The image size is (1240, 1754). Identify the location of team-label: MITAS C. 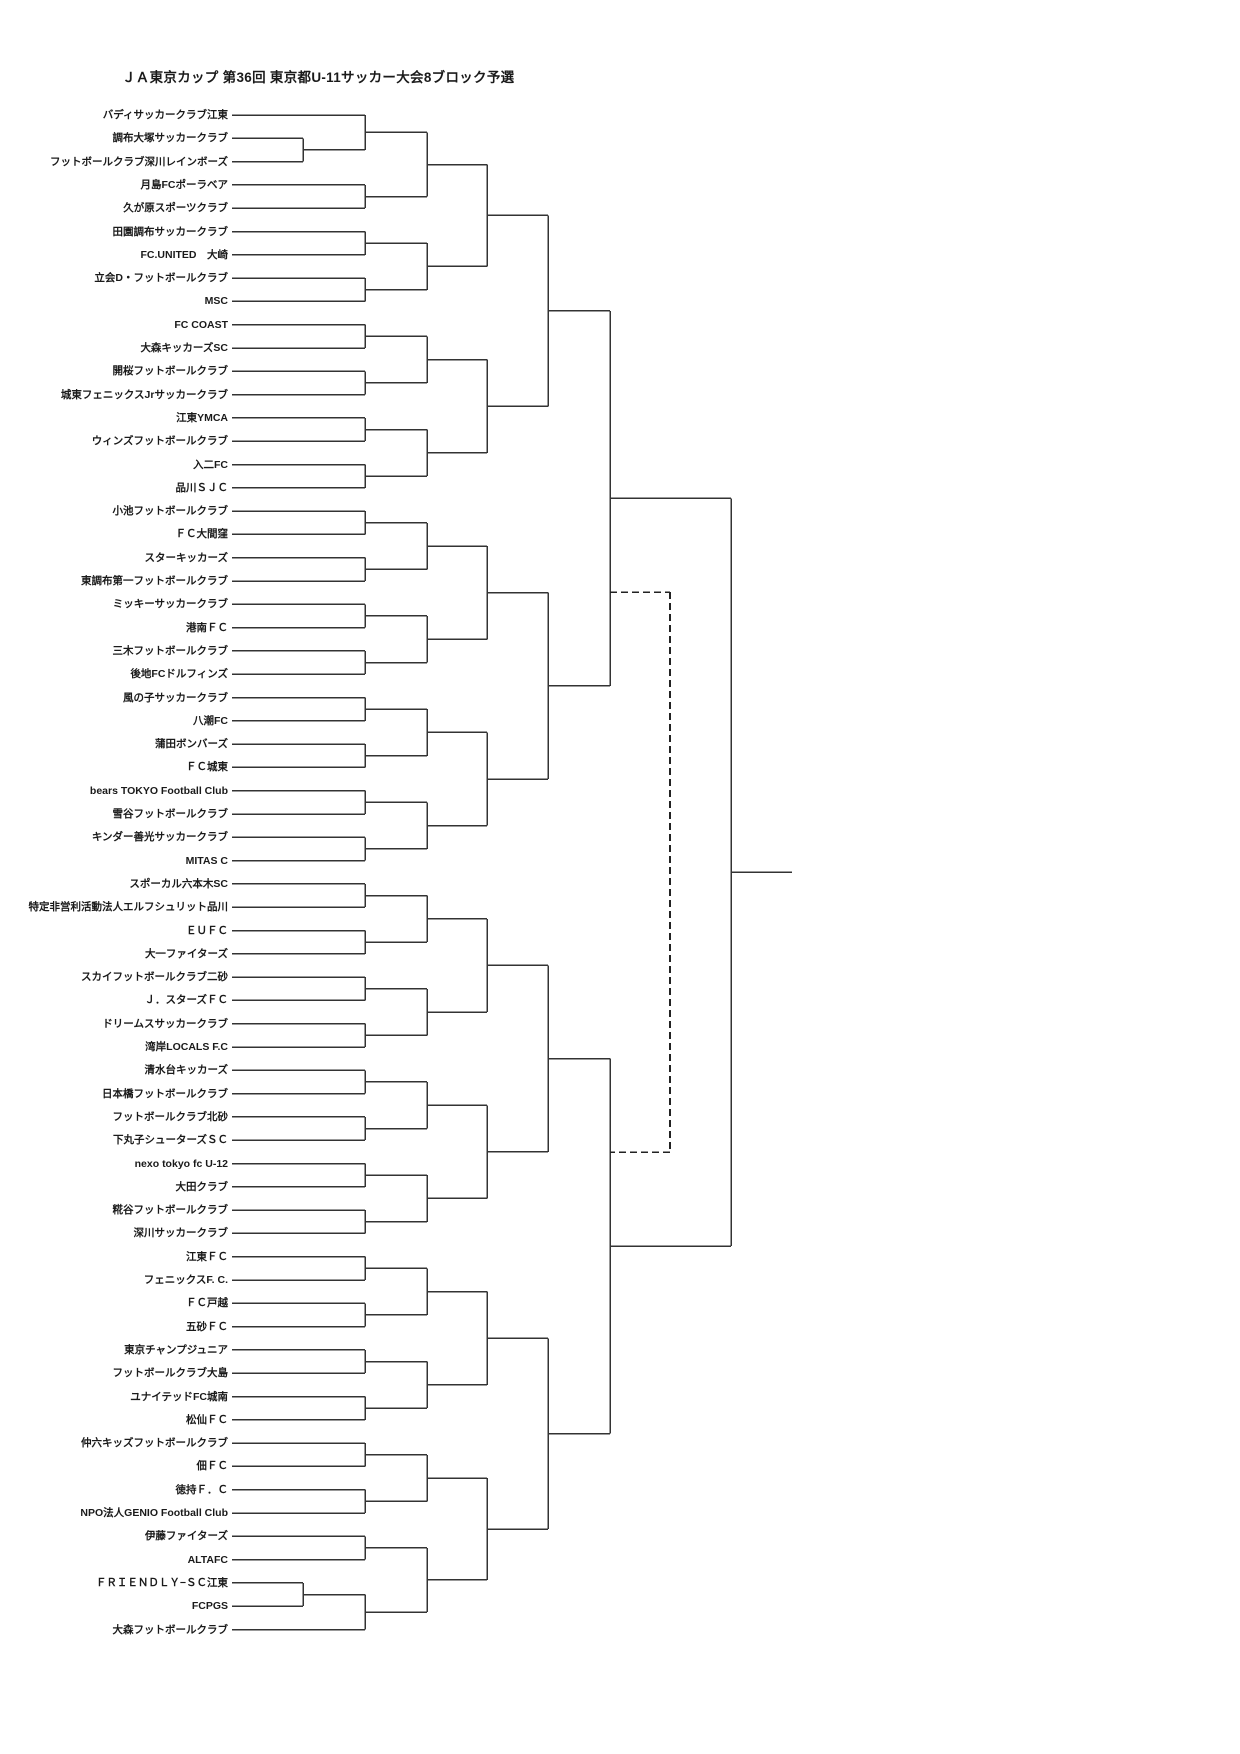
(206, 860).